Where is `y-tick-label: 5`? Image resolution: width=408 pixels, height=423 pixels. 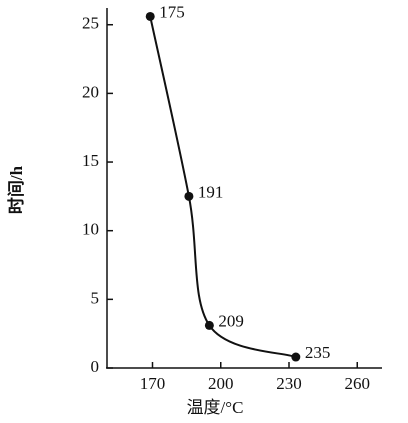 y-tick-label: 5 is located at coordinates (95, 297).